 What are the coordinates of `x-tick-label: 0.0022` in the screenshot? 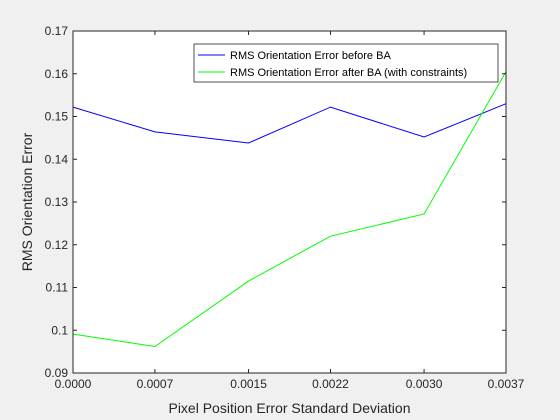 It's located at (330, 384).